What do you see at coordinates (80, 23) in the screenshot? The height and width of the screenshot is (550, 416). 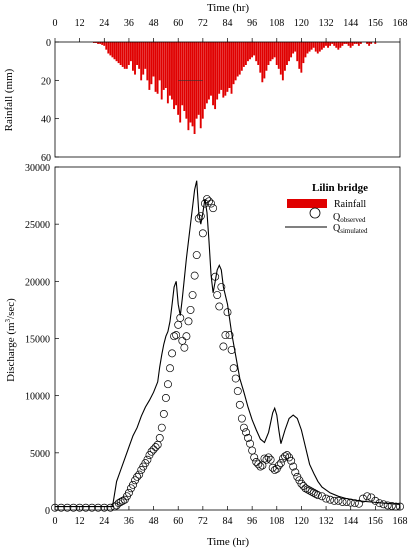 I see `rainfall-x-tick-label: 12` at bounding box center [80, 23].